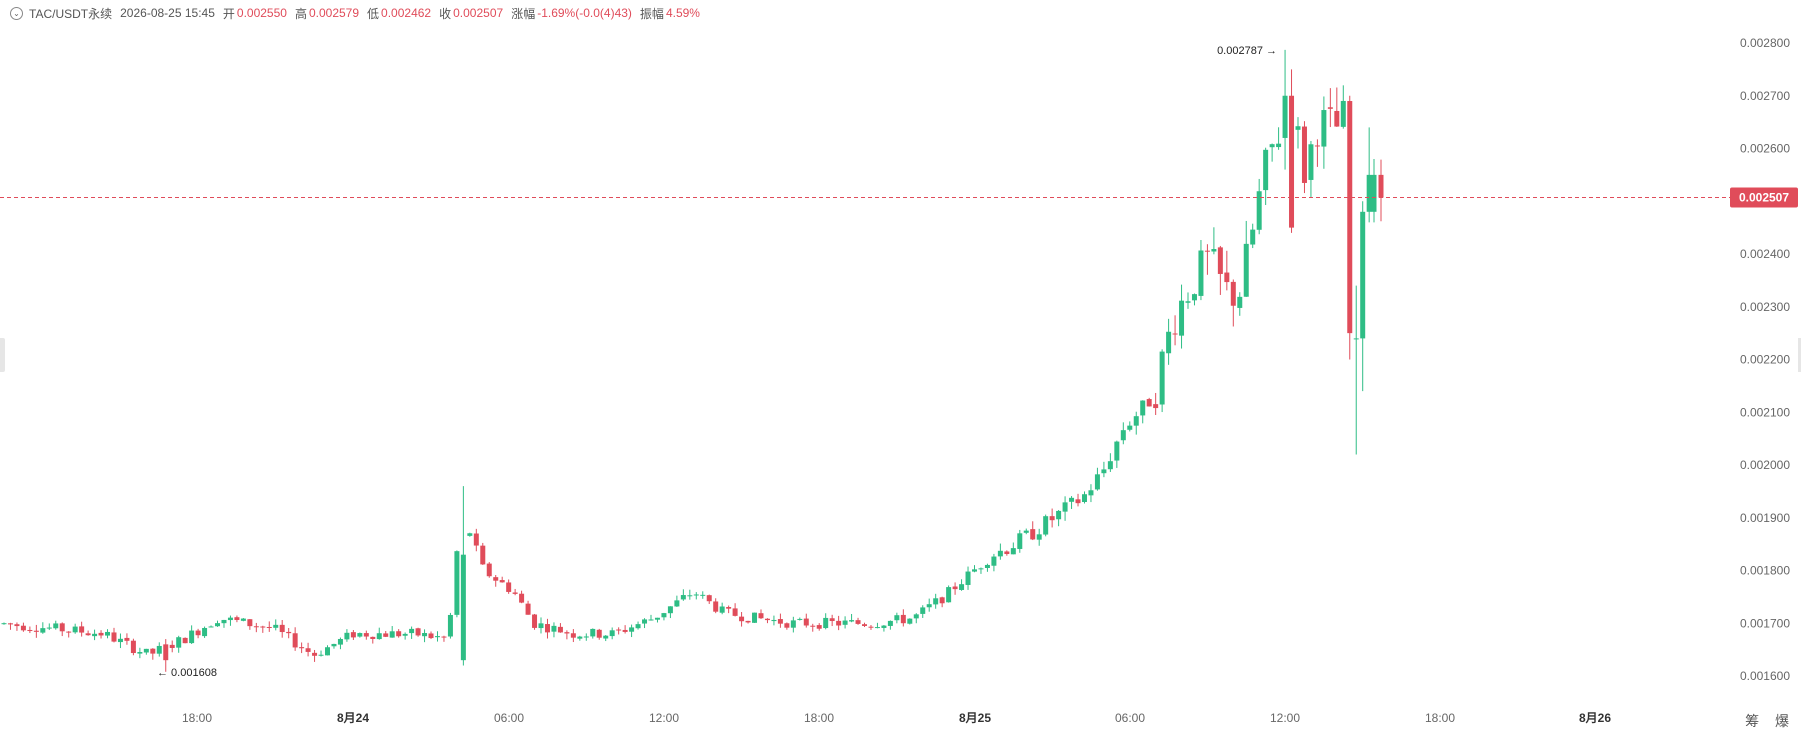  What do you see at coordinates (1765, 307) in the screenshot?
I see `y-tick-label: 0.002300` at bounding box center [1765, 307].